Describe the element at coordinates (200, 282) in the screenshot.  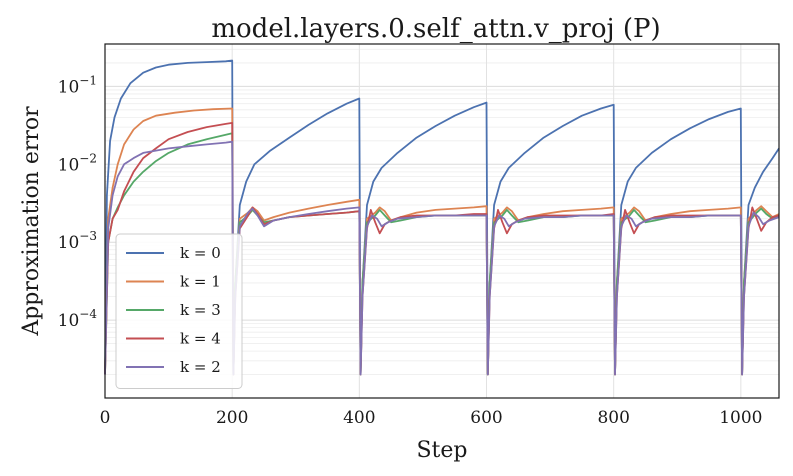
I see `legend-label-k1: k = 1` at that location.